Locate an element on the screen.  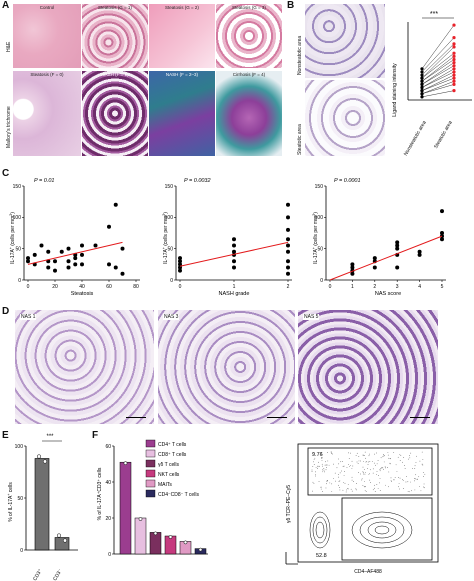
scatter-ytick-label: 100 is located at coordinates (17, 218).